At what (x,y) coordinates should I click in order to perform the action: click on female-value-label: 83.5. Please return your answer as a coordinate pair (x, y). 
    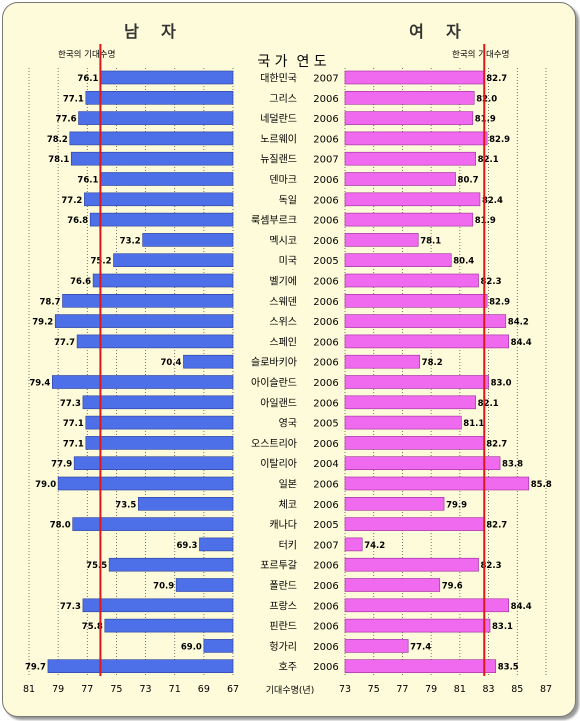
    Looking at the image, I should click on (508, 668).